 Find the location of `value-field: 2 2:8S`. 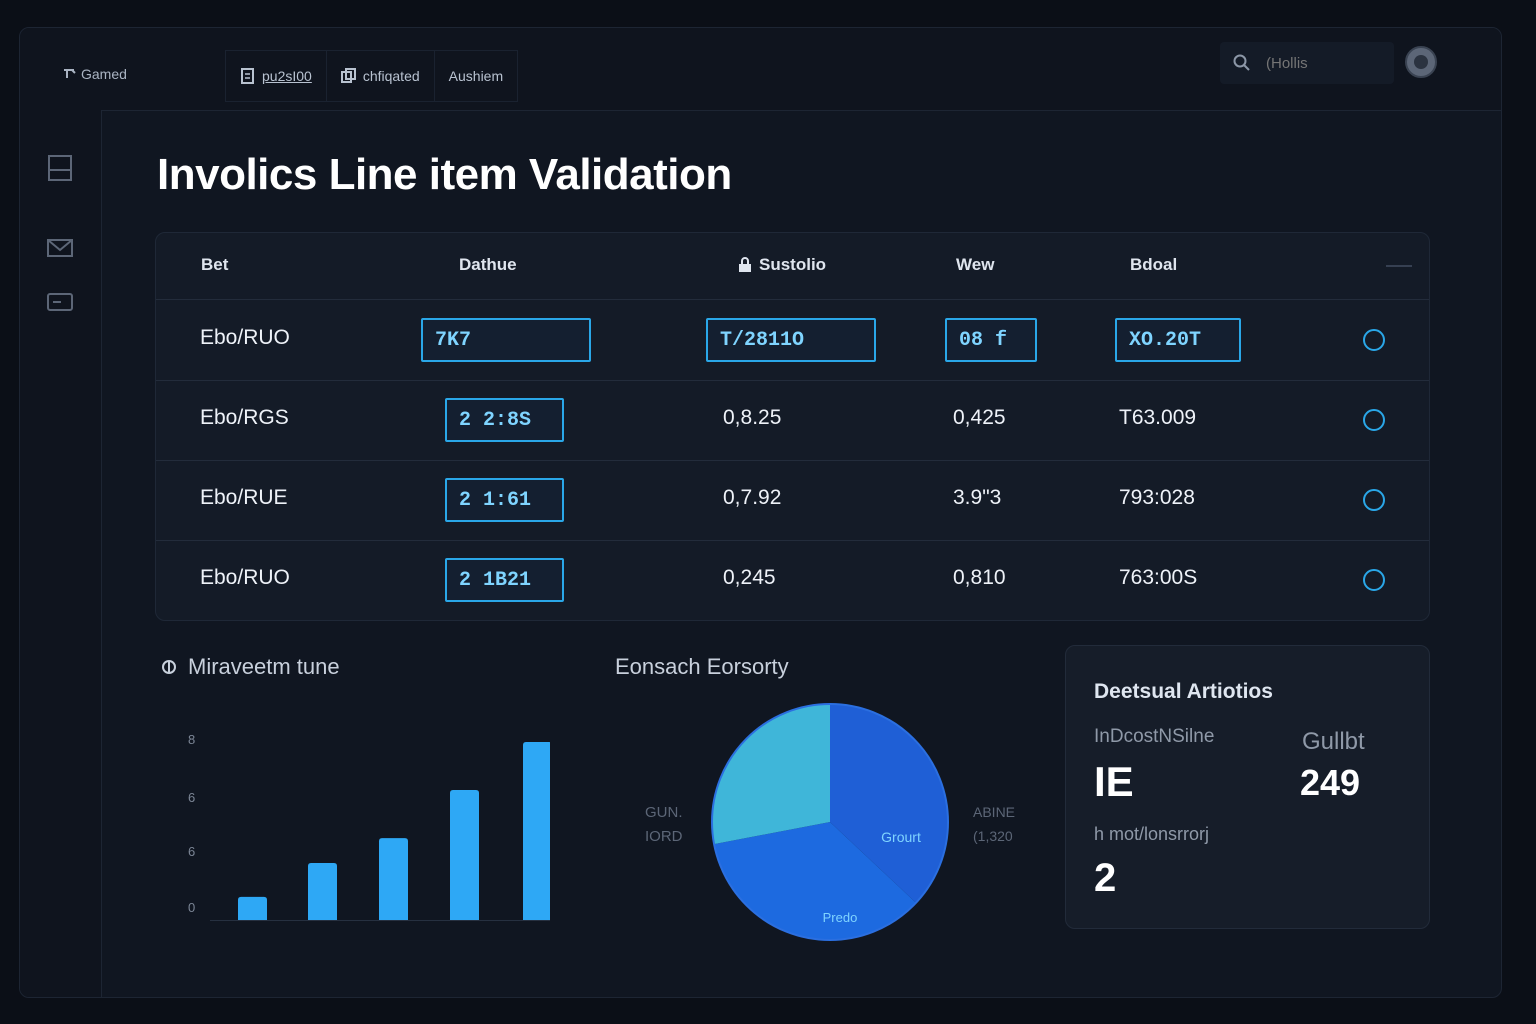

value-field: 2 2:8S is located at coordinates (504, 420).